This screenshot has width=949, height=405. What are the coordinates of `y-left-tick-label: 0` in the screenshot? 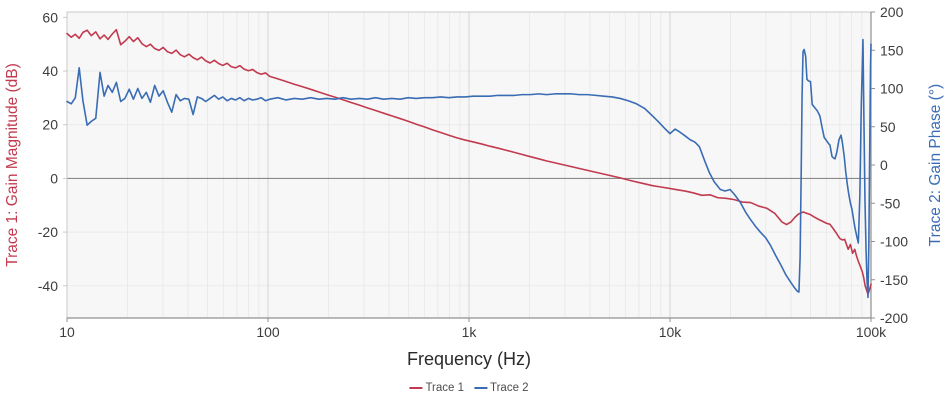 It's located at (54, 178).